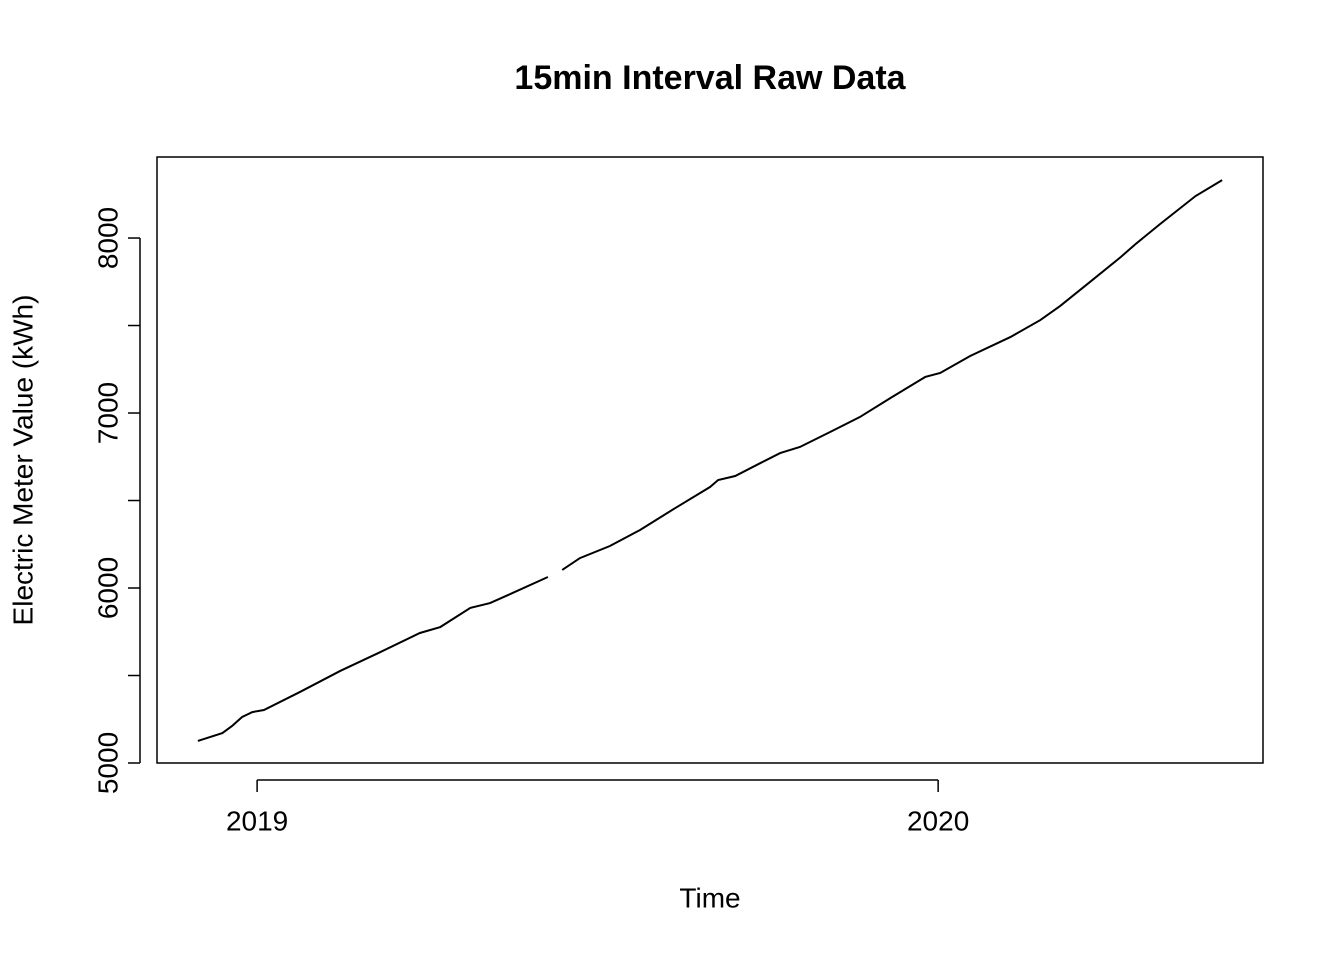 The width and height of the screenshot is (1344, 960). I want to click on y-tick-label: 6000, so click(107, 588).